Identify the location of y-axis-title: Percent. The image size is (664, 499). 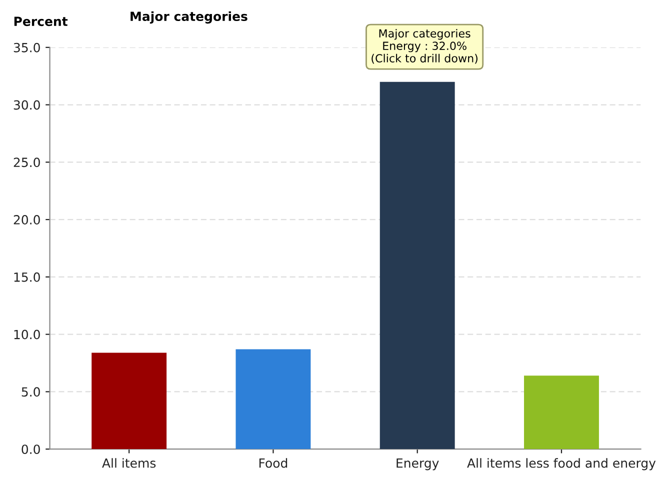
(41, 21).